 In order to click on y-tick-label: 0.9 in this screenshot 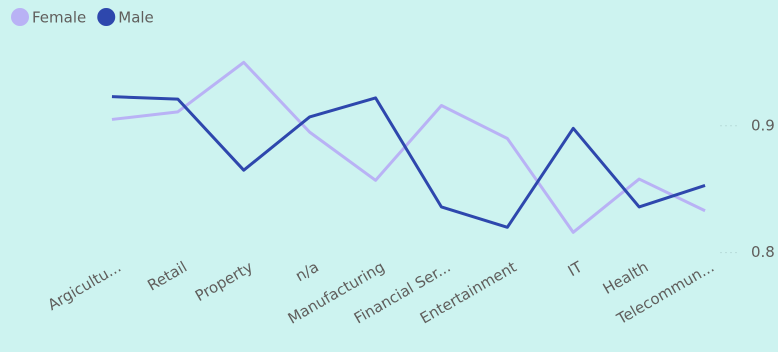, I will do `click(763, 125)`.